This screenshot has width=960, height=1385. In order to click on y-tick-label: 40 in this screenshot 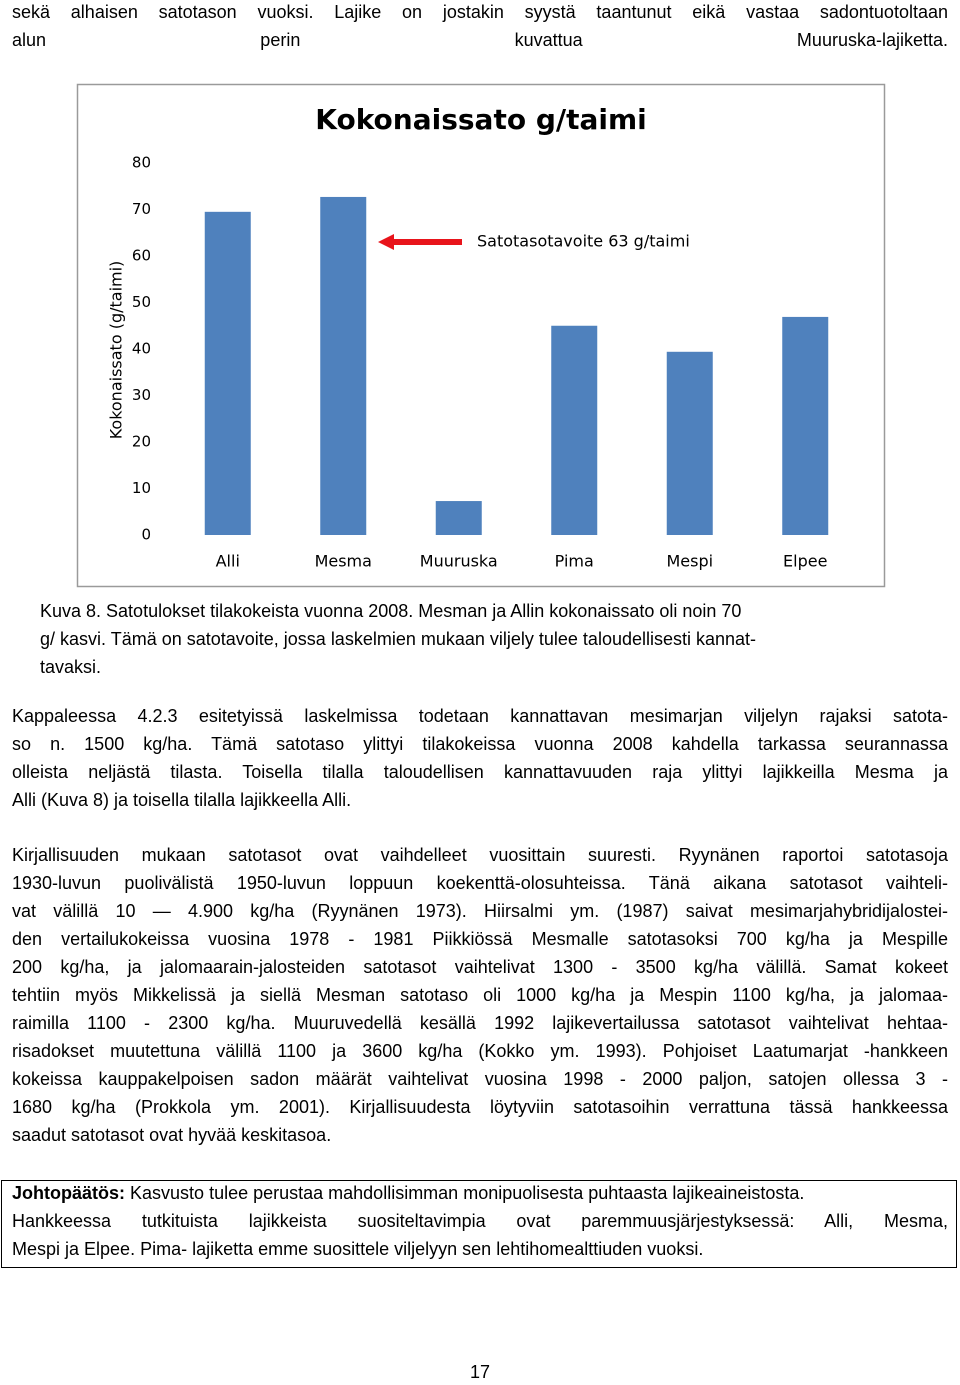, I will do `click(141, 349)`.